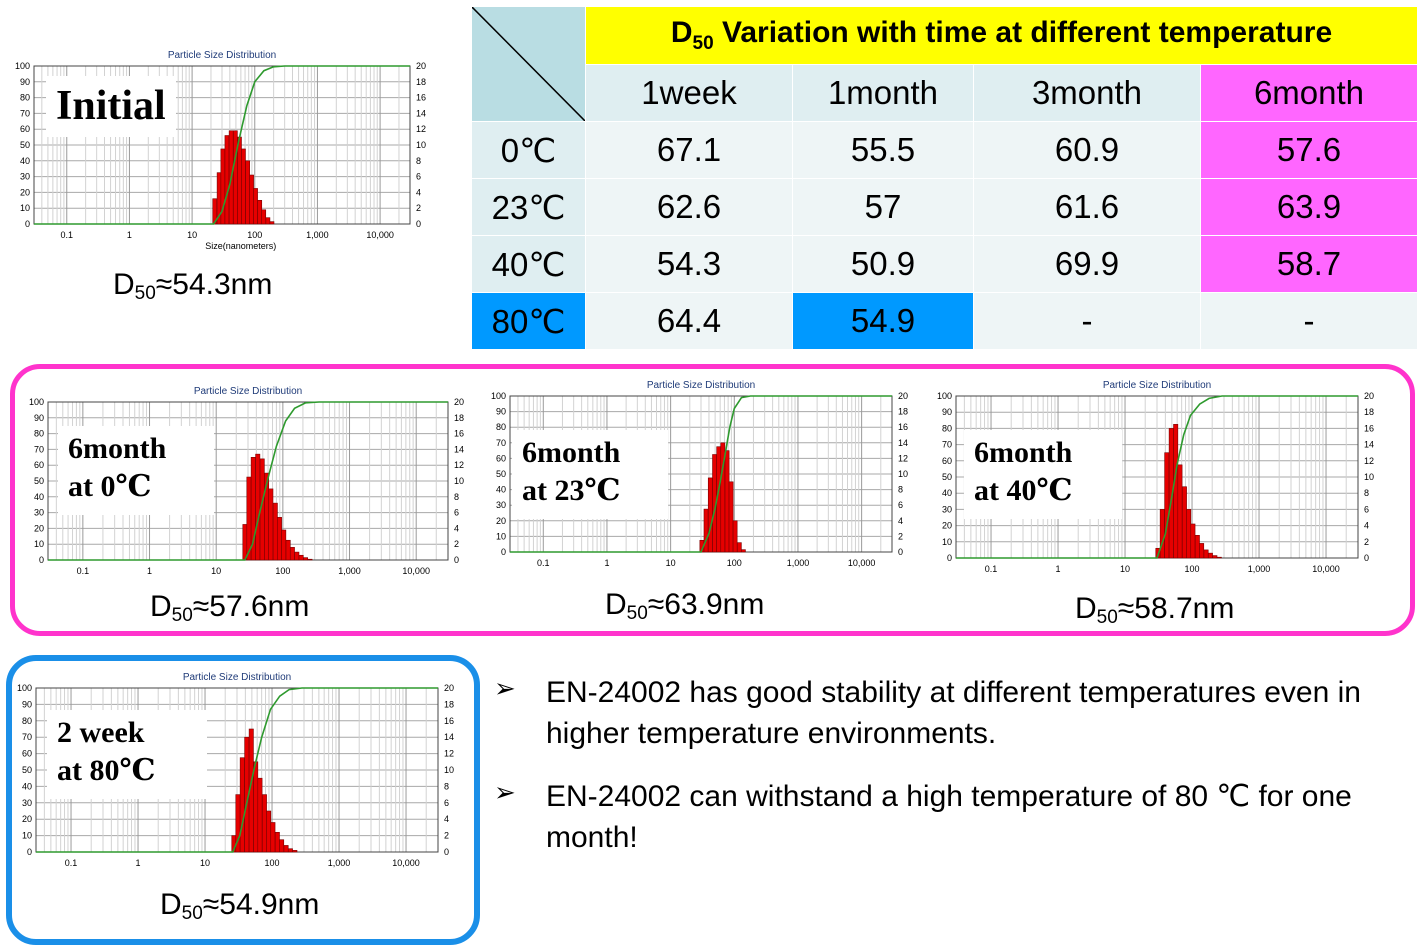 This screenshot has height=952, width=1424. I want to click on col-header-1week: 1week, so click(689, 92).